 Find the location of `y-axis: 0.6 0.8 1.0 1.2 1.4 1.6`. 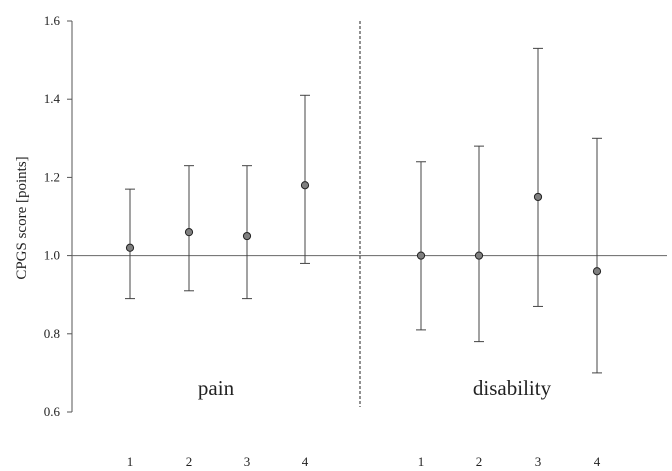

y-axis: 0.6 0.8 1.0 1.2 1.4 1.6 is located at coordinates (58, 216).